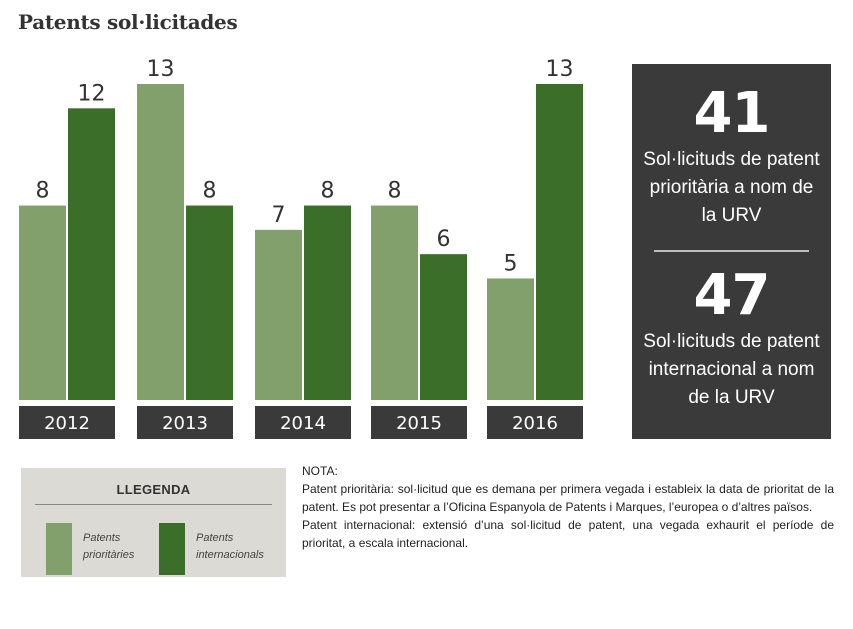 Image resolution: width=853 pixels, height=629 pixels. What do you see at coordinates (443, 327) in the screenshot?
I see `bar-2015-international` at bounding box center [443, 327].